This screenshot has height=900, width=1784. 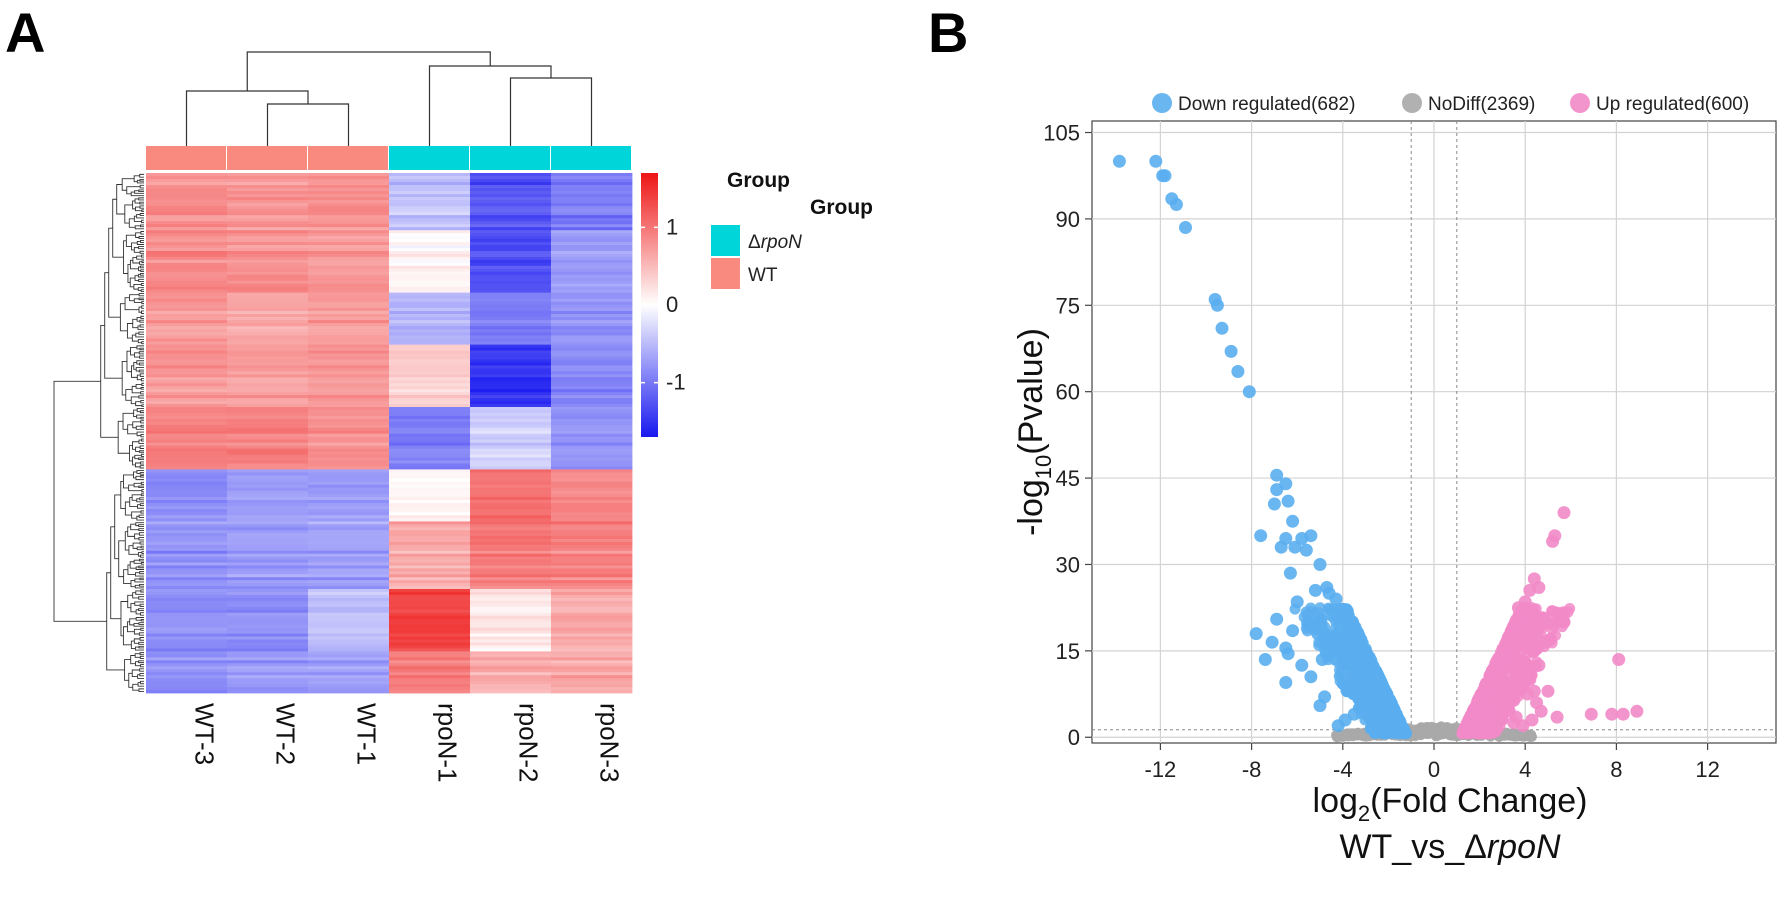 I want to click on x-tick-label: -4, so click(x=1343, y=769).